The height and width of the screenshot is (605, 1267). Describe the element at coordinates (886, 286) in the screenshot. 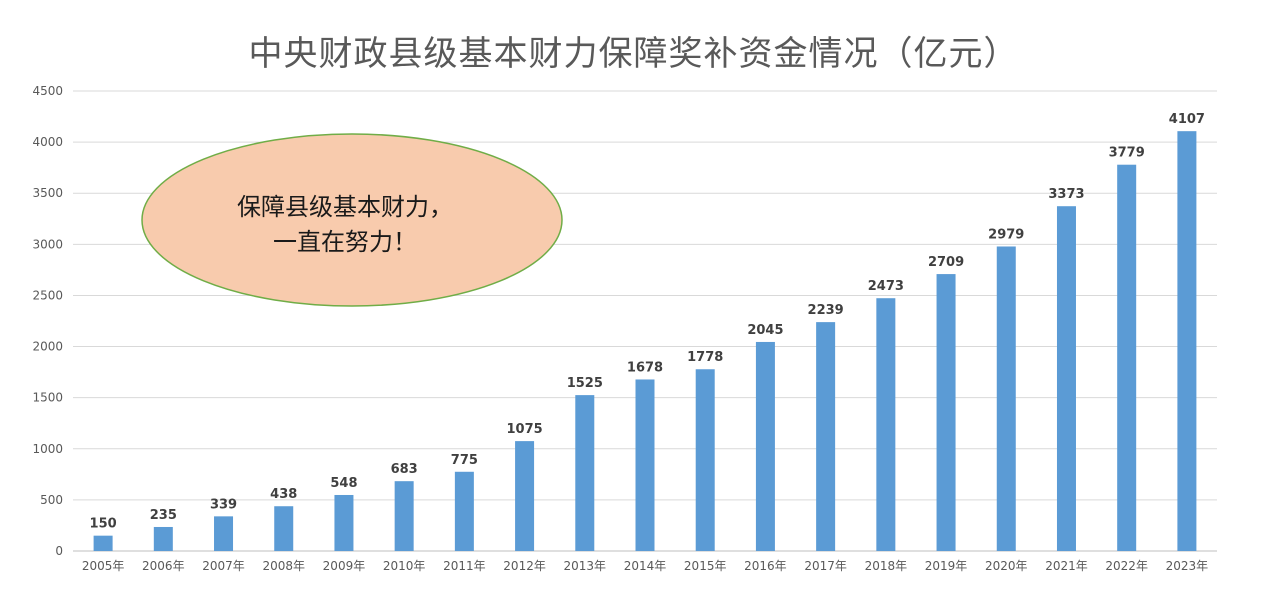

I see `data-label: 2473` at that location.